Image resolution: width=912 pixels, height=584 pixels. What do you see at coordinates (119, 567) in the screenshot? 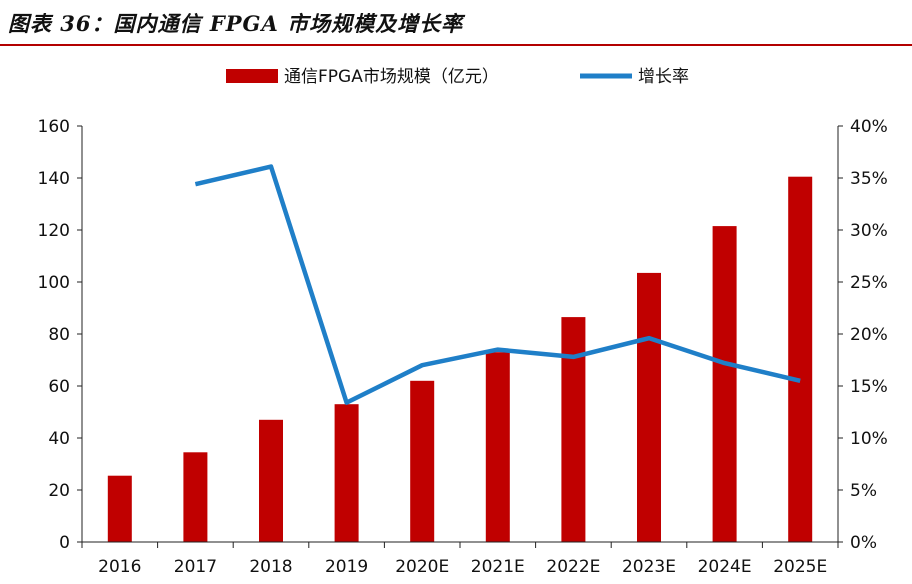
I see `x-tick-label: 2016` at bounding box center [119, 567].